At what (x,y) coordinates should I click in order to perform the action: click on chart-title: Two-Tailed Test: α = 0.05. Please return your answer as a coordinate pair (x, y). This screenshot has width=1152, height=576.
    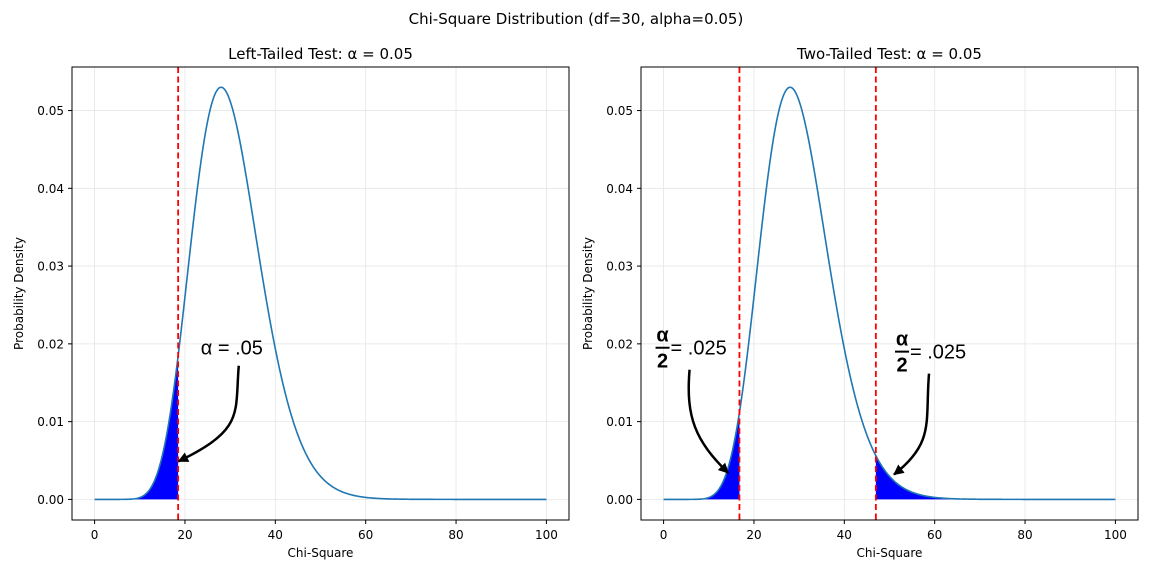
    Looking at the image, I should click on (889, 54).